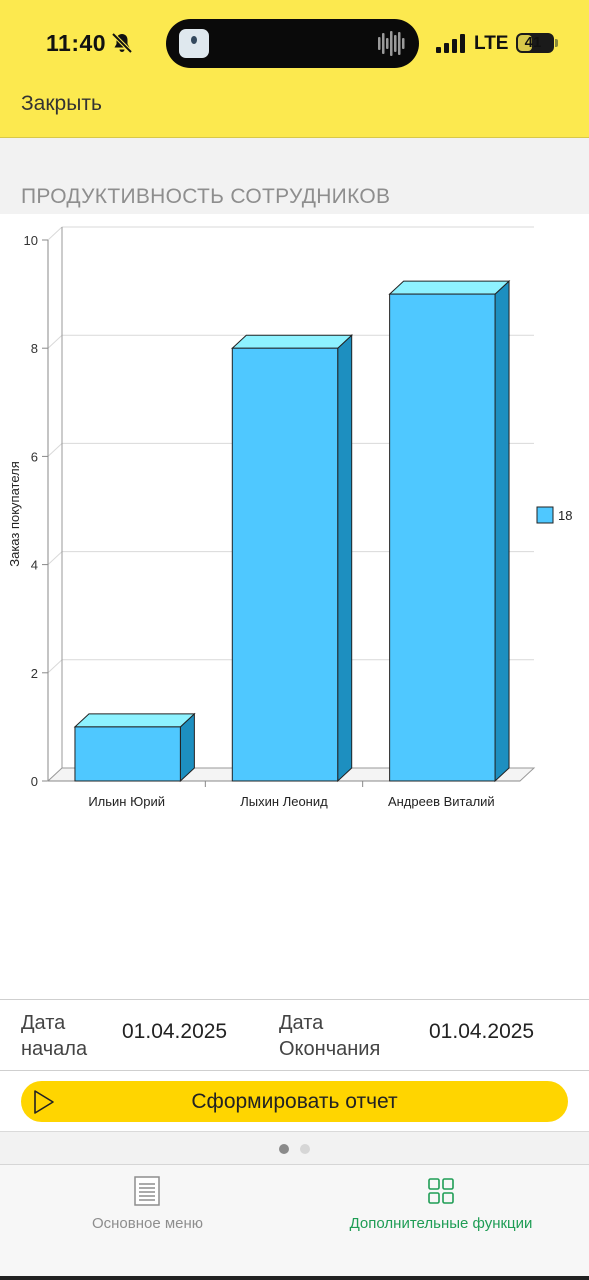 The image size is (589, 1280). I want to click on end-date-label-line1: Дата, so click(301, 1023).